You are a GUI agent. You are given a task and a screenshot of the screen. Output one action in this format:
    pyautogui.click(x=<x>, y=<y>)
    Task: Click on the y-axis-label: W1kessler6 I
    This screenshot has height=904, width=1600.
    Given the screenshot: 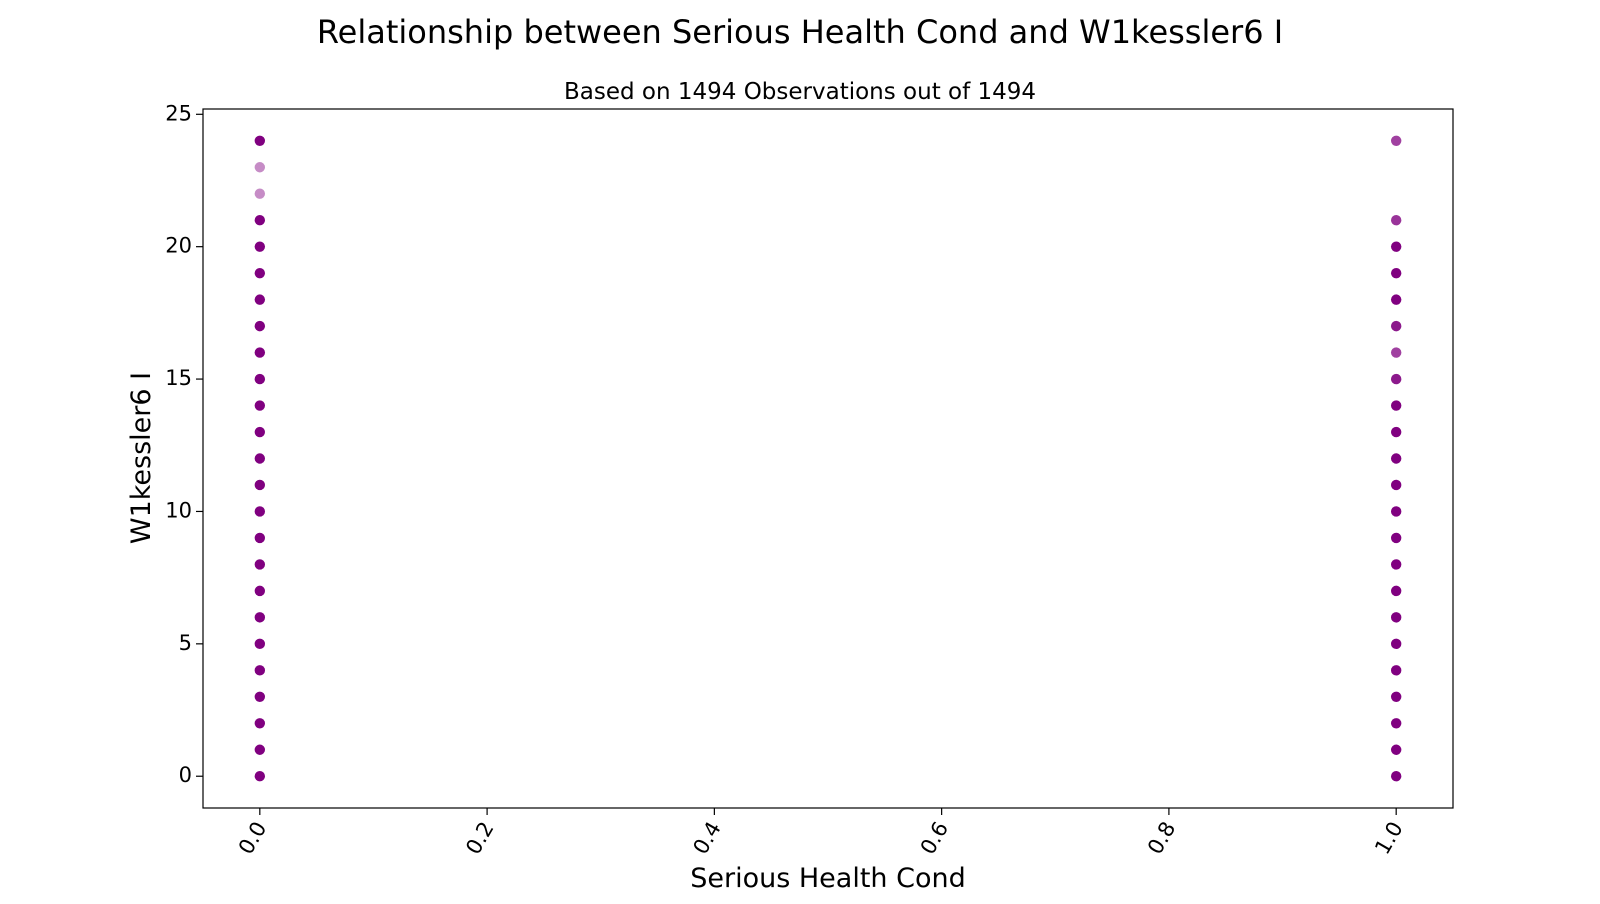 What is the action you would take?
    pyautogui.click(x=141, y=458)
    